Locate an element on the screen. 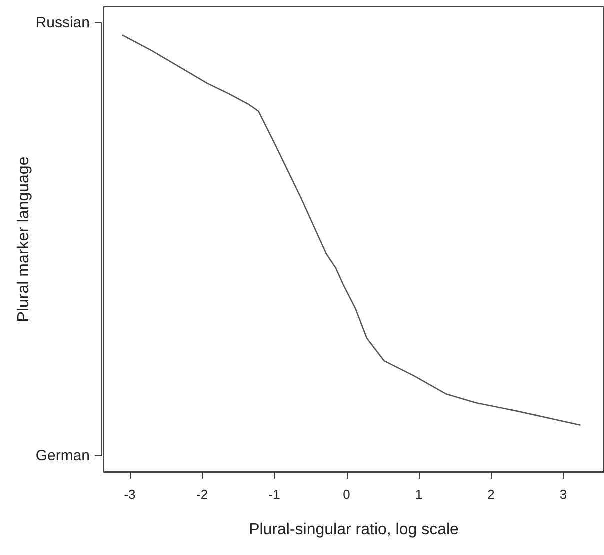  x-tick-label: 3 is located at coordinates (564, 494).